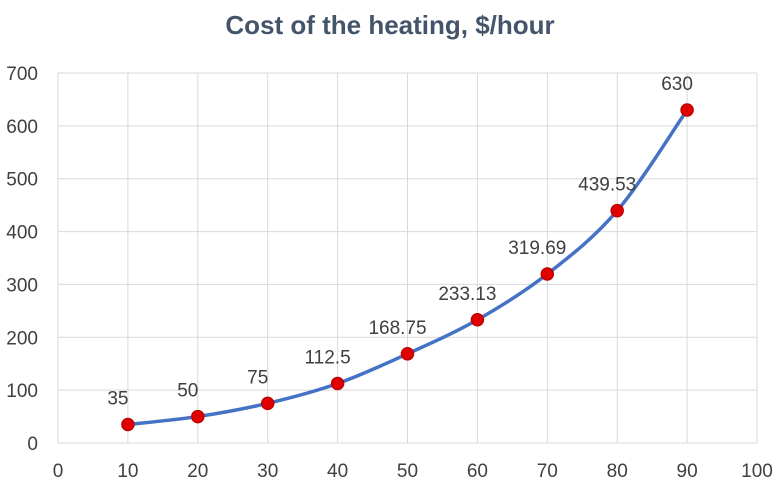  Describe the element at coordinates (22, 285) in the screenshot. I see `y-tick-label: 300` at that location.